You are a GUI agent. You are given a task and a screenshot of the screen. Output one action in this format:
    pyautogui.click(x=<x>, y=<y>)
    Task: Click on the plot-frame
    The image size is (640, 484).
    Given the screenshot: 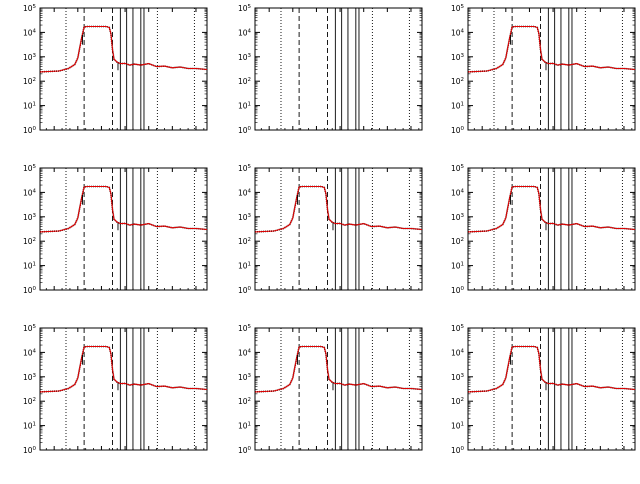 What is the action you would take?
    pyautogui.click(x=338, y=69)
    